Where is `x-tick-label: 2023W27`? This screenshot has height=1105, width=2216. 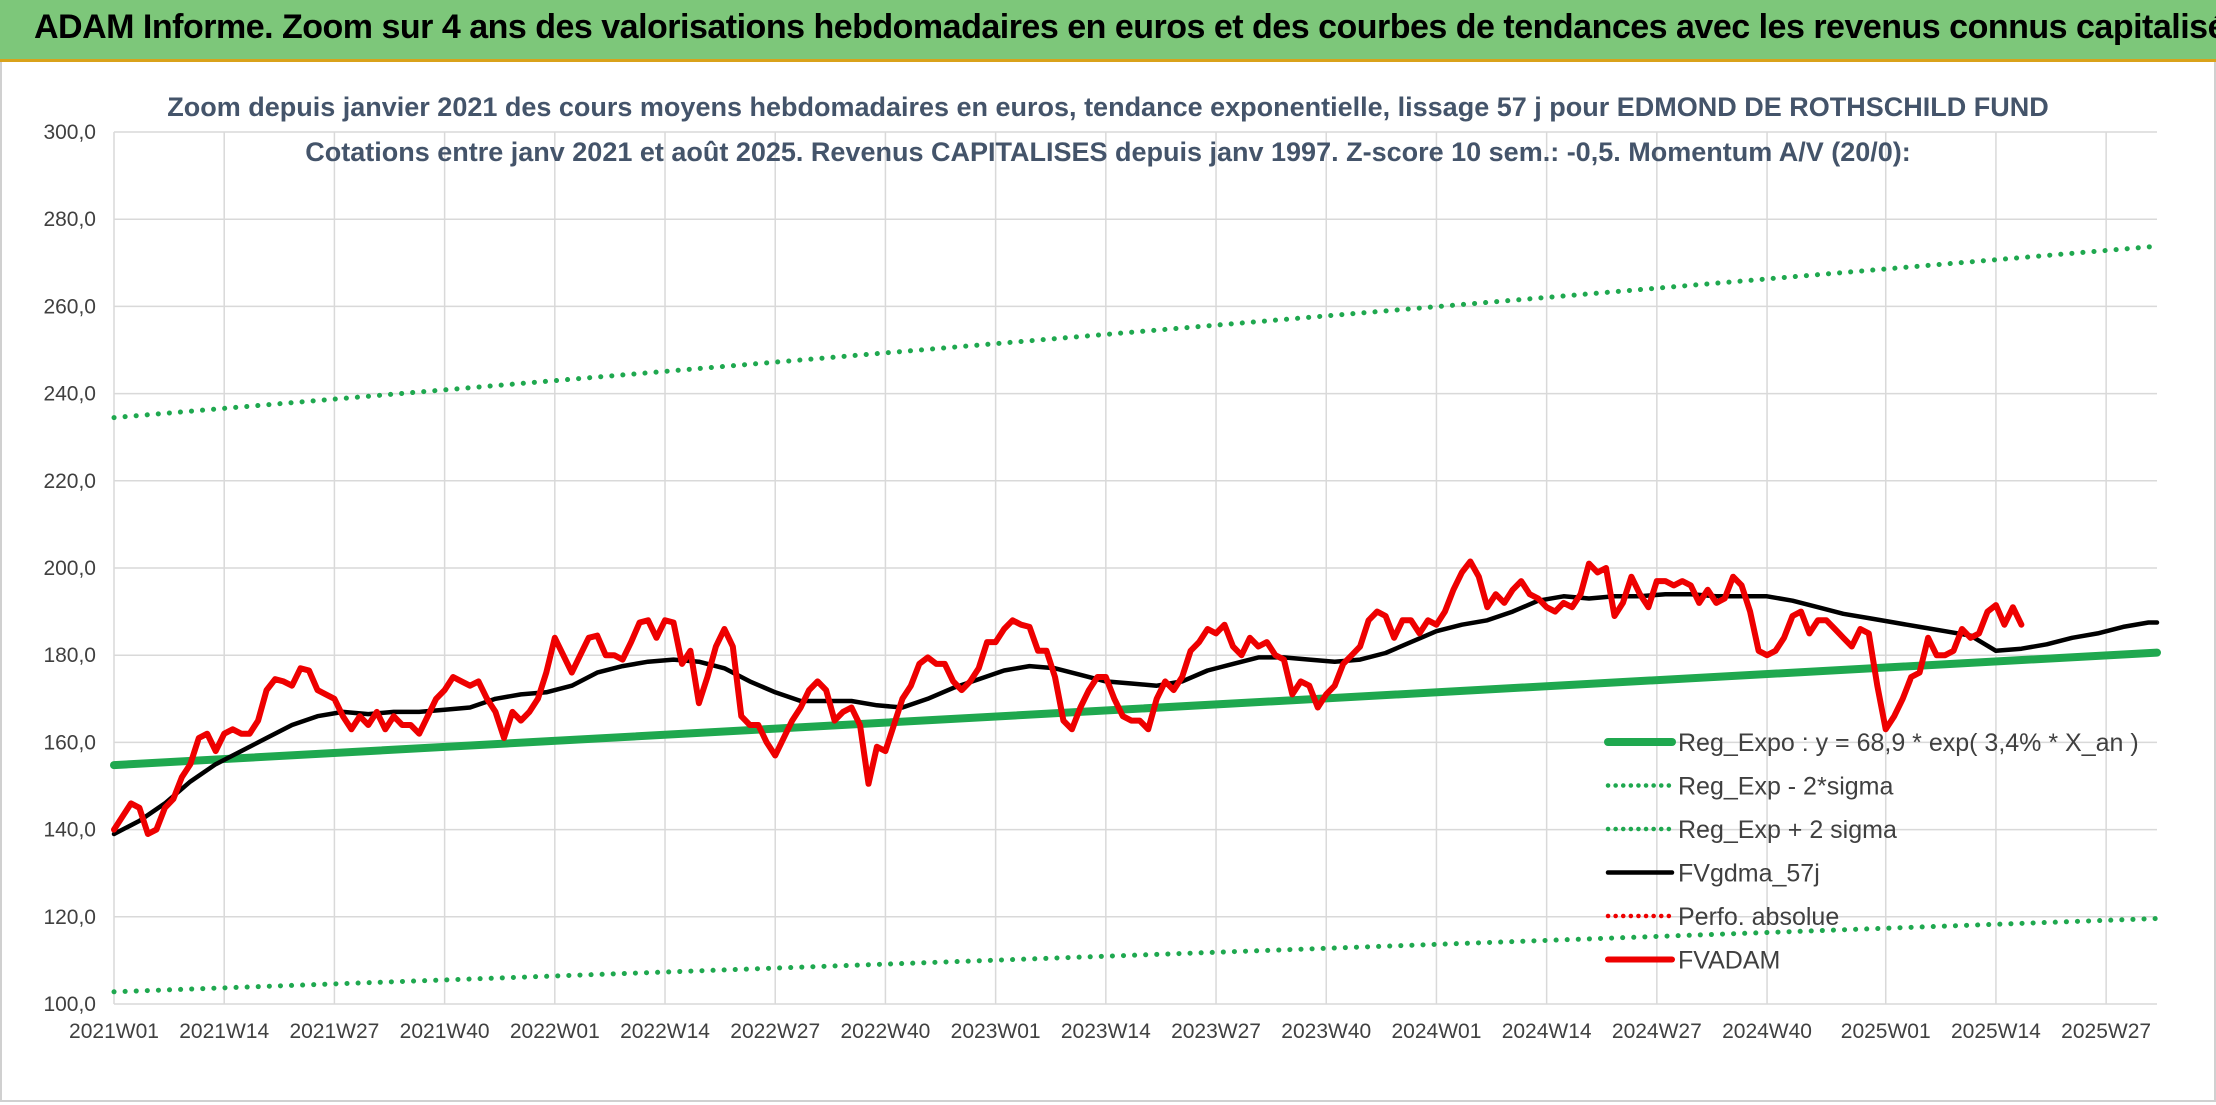 x-tick-label: 2023W27 is located at coordinates (1216, 1031).